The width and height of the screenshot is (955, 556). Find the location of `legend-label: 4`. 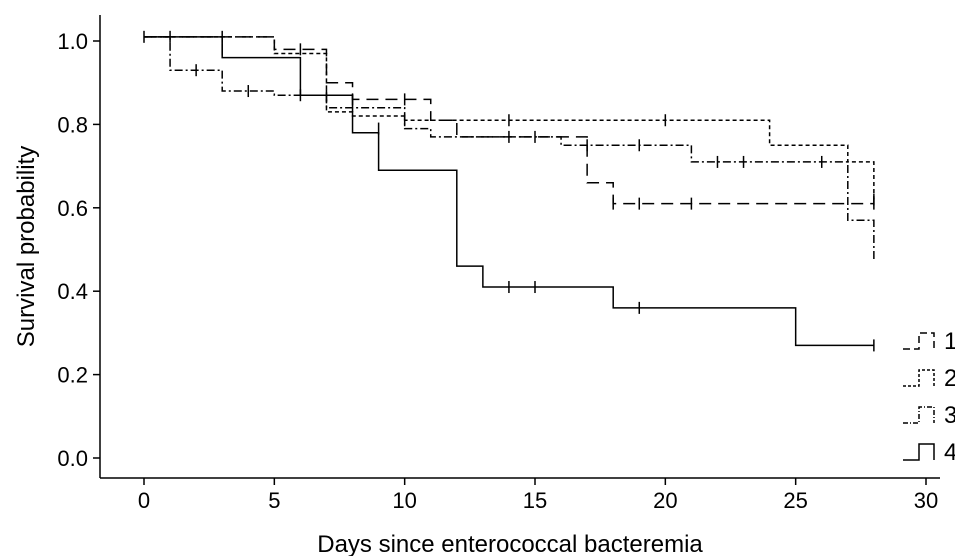

legend-label: 4 is located at coordinates (949, 452).